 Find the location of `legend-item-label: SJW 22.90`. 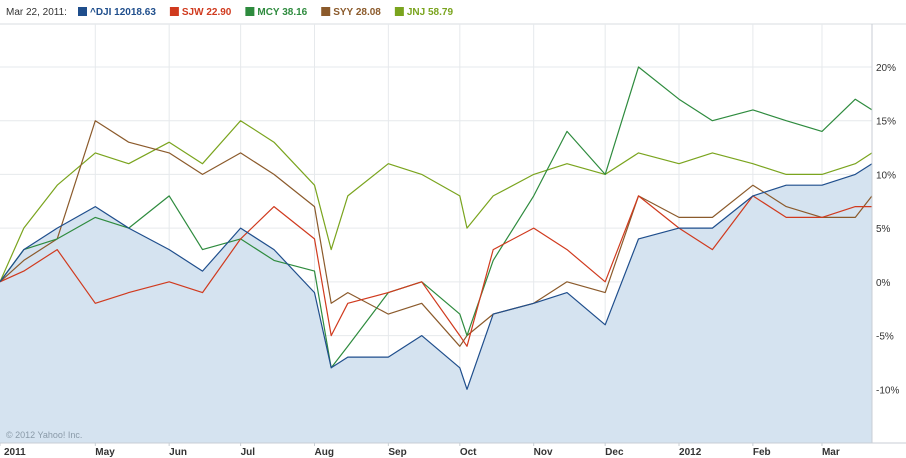

legend-item-label: SJW 22.90 is located at coordinates (207, 12).